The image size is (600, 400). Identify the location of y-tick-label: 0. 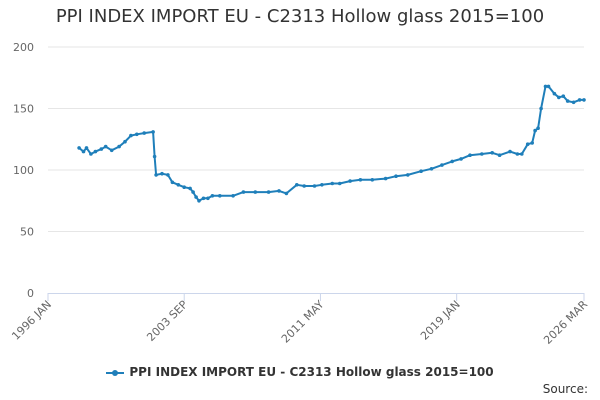
(30, 293).